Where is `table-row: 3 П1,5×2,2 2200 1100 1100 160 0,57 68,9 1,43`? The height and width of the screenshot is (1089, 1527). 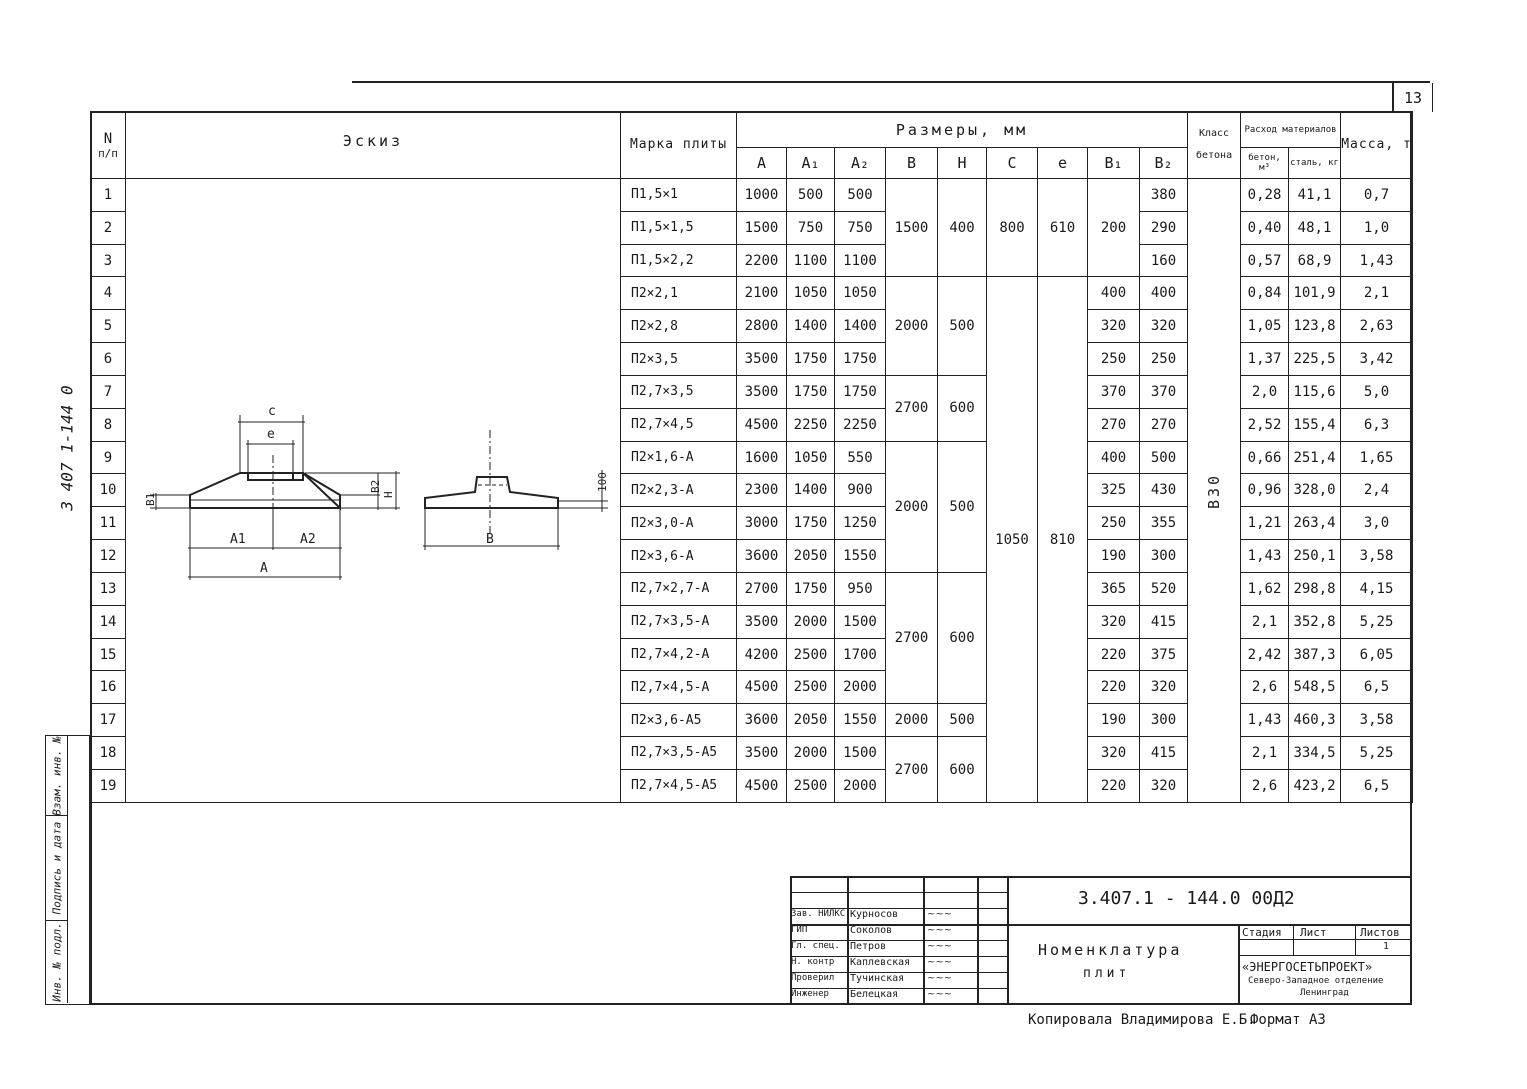 table-row: 3 П1,5×2,2 2200 1100 1100 160 0,57 68,9 1,43 is located at coordinates (752, 260).